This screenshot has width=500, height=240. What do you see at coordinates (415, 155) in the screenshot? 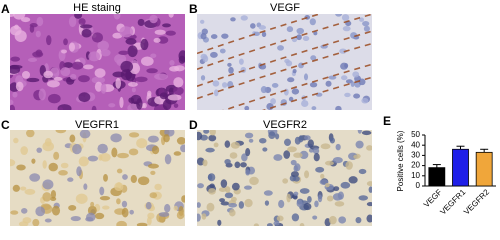
I see `y-tick-label: 30` at bounding box center [415, 155].